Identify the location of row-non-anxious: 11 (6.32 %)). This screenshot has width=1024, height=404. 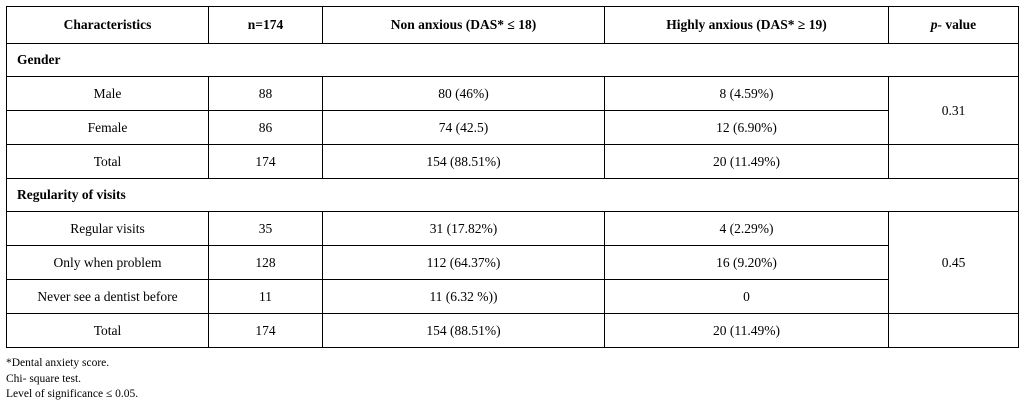
(463, 296).